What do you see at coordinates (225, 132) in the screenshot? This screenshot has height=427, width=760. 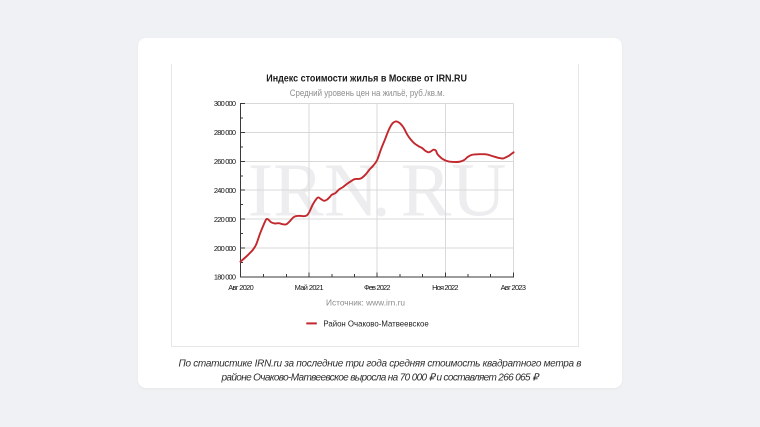 I see `svg-text: 280 000` at bounding box center [225, 132].